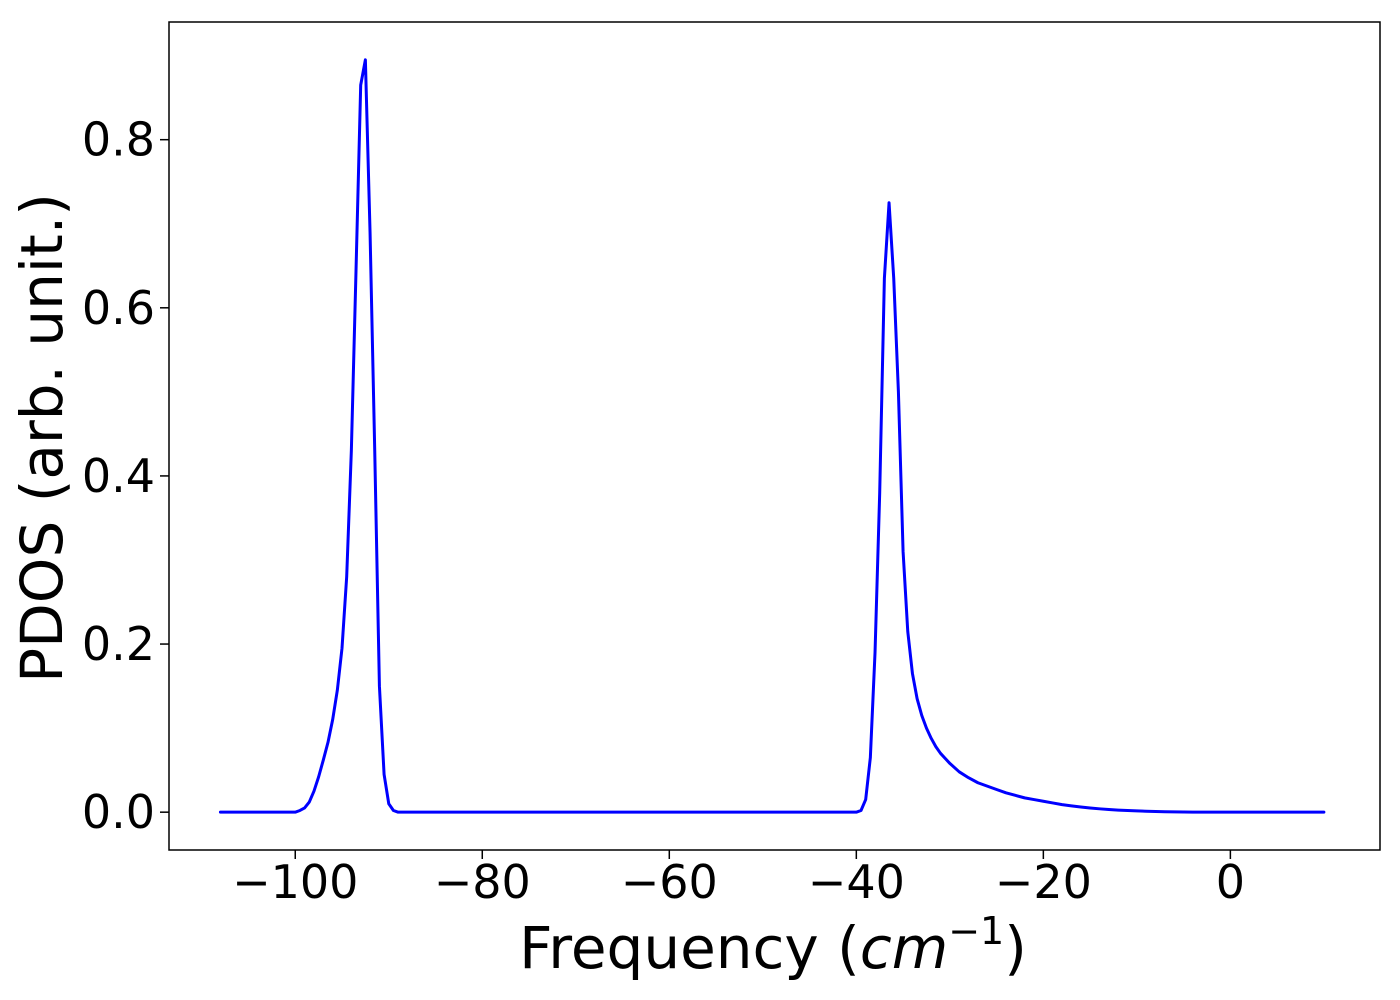  I want to click on y-tick-label: 0.2, so click(118, 644).